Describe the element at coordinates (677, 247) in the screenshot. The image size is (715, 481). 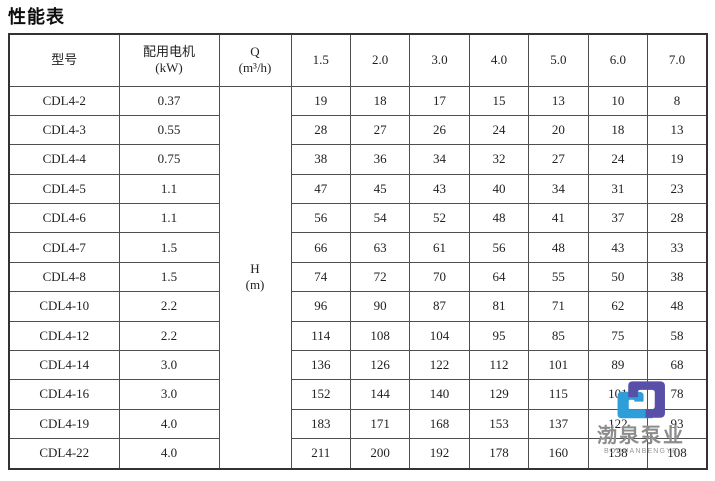
I see `head-value-cell: 33` at that location.